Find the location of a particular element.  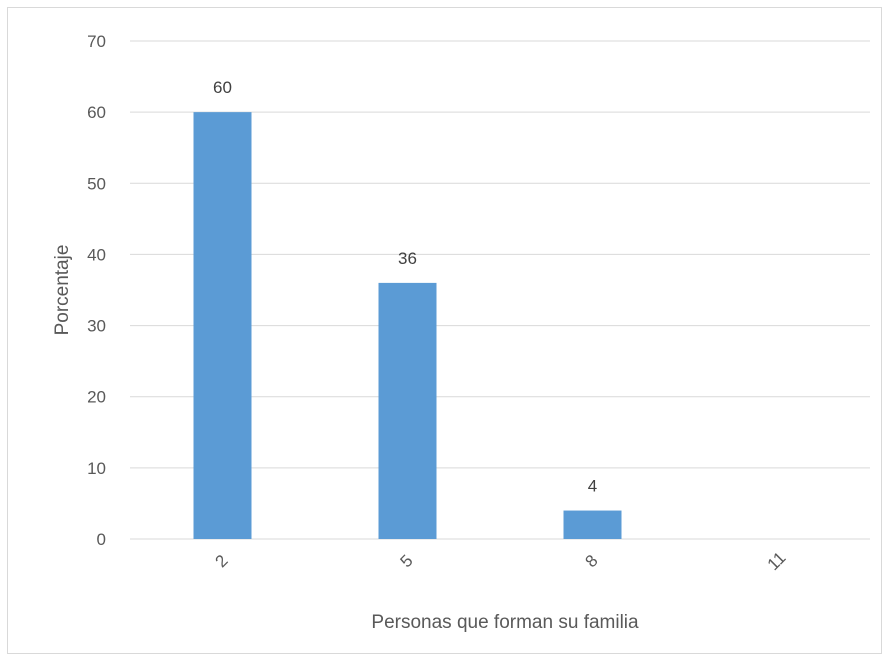

y-axis-ticks: 0 10 20 30 40 50 60 70 is located at coordinates (96, 290).